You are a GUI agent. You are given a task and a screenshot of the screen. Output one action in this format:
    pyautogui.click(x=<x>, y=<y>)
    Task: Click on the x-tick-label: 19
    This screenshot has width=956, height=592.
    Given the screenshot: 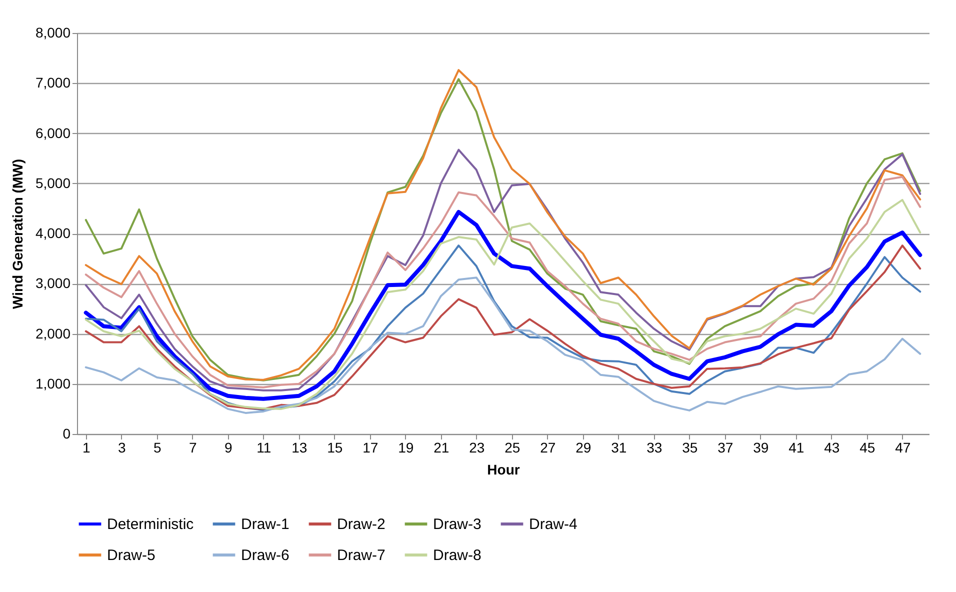 What is the action you would take?
    pyautogui.click(x=406, y=448)
    